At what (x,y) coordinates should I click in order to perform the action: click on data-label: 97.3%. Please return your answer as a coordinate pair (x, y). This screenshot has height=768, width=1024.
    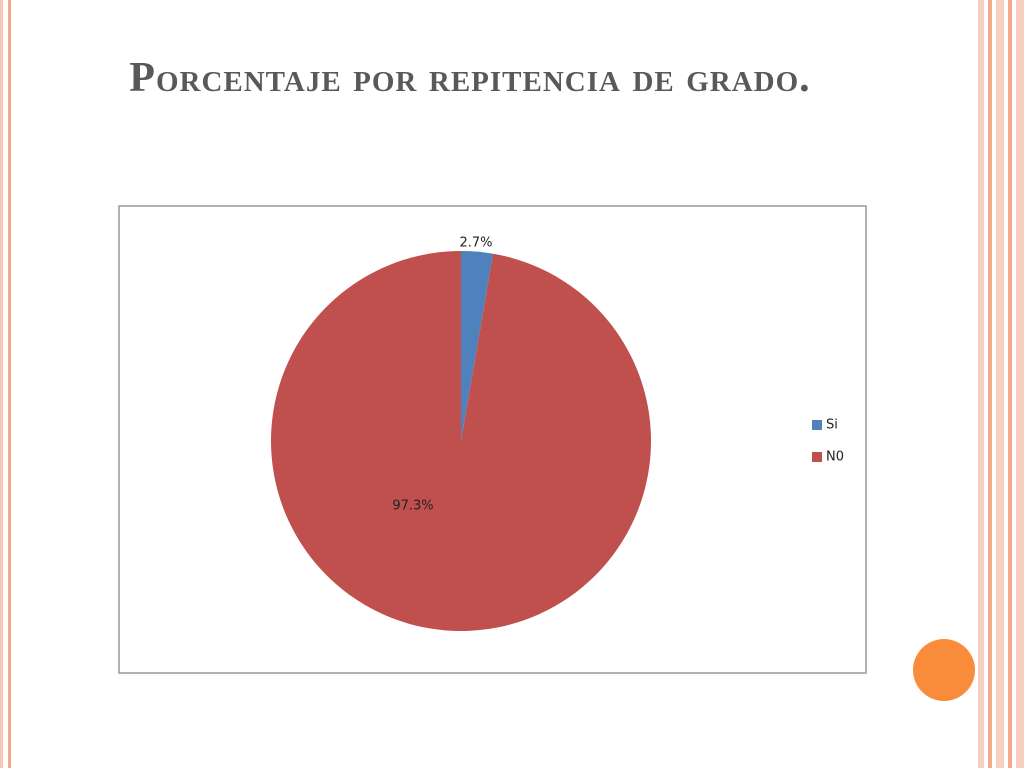
    Looking at the image, I should click on (412, 506).